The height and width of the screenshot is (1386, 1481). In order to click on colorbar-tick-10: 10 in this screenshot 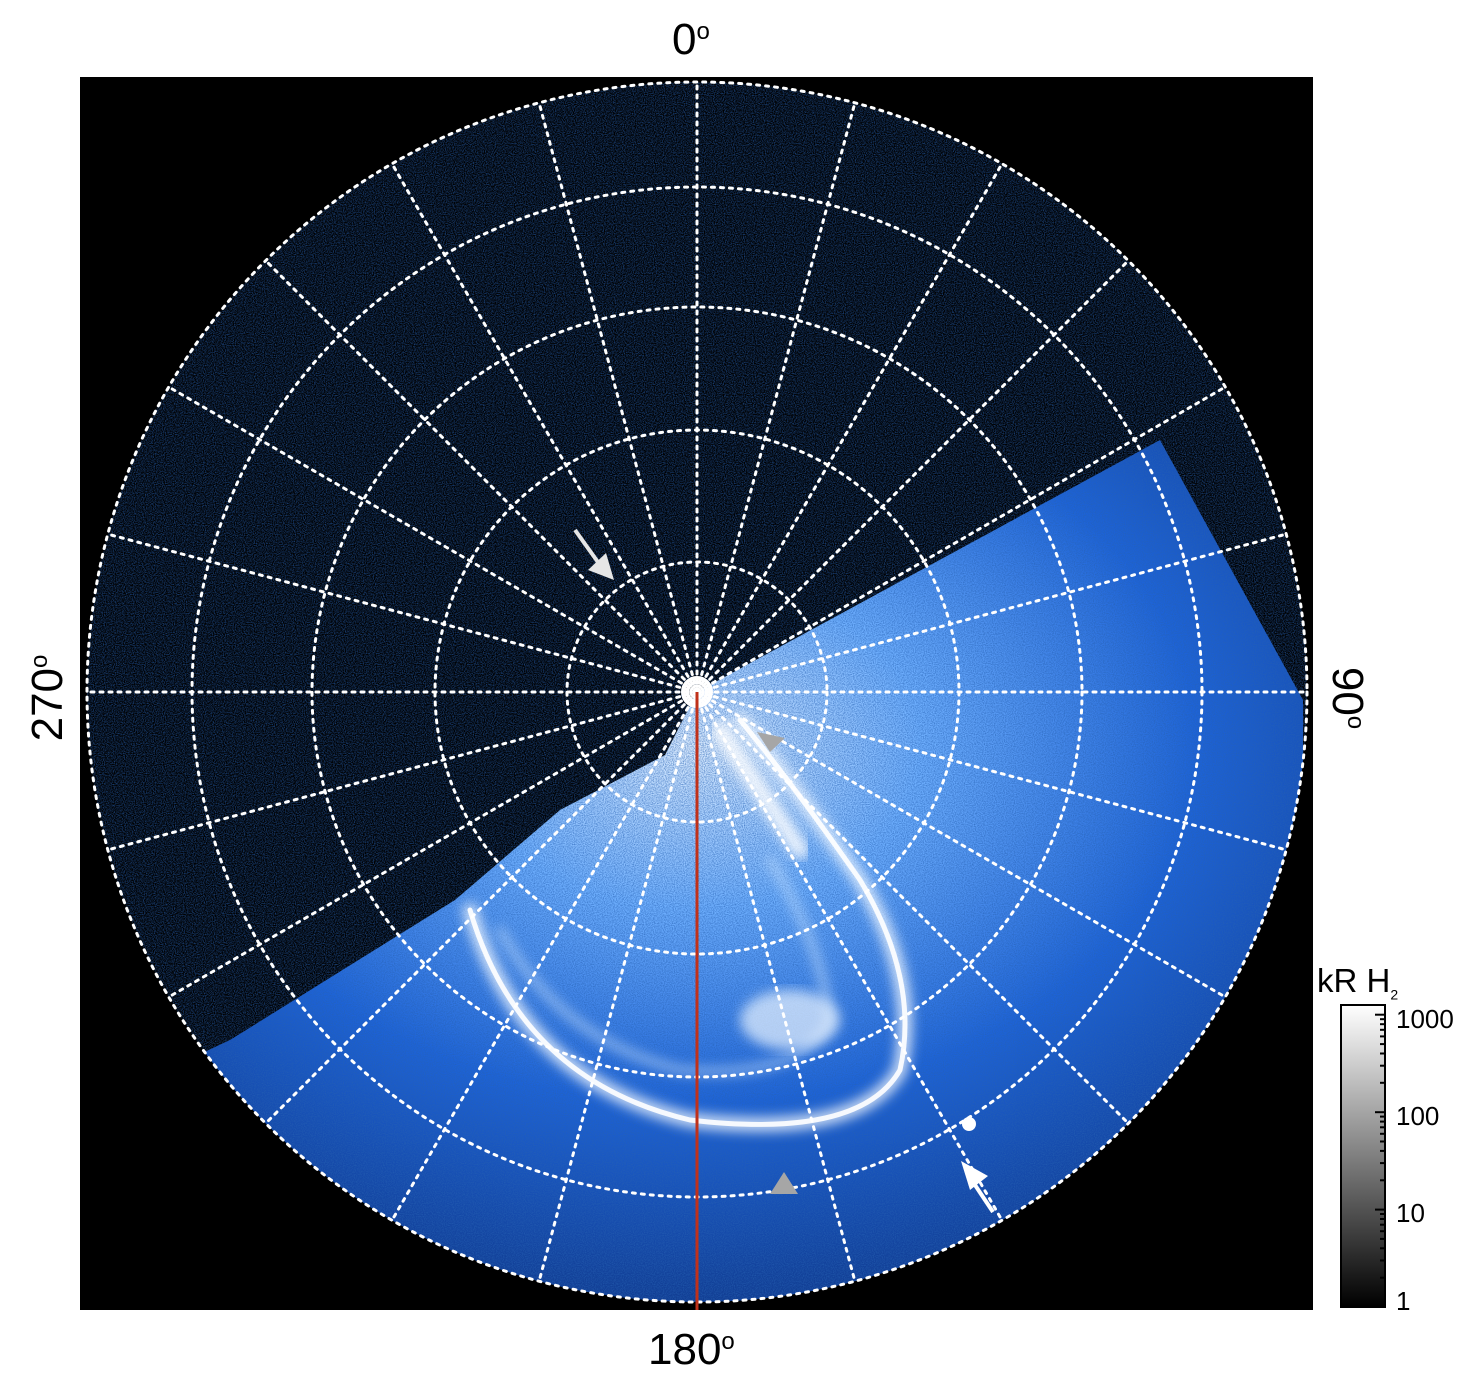, I will do `click(1410, 1213)`.